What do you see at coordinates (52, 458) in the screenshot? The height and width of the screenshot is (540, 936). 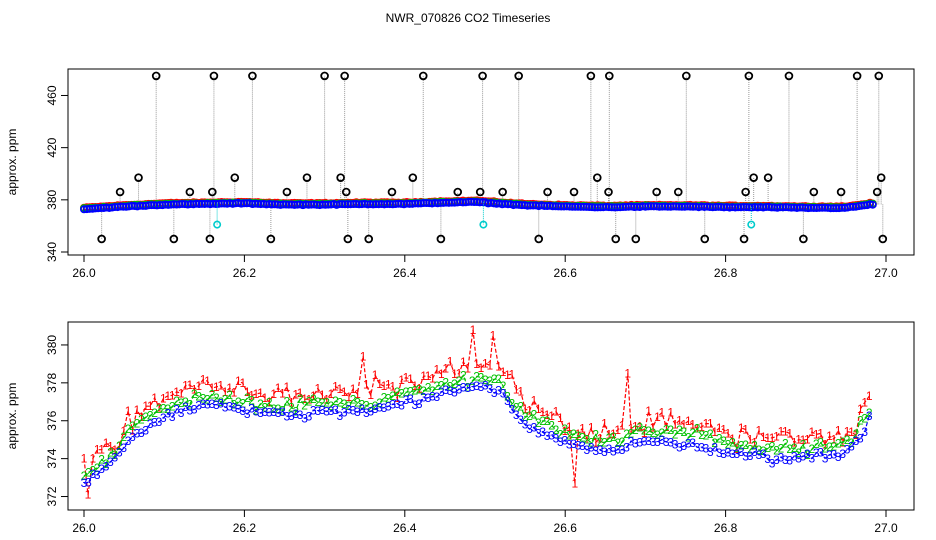 I see `y-tick-label: 374` at bounding box center [52, 458].